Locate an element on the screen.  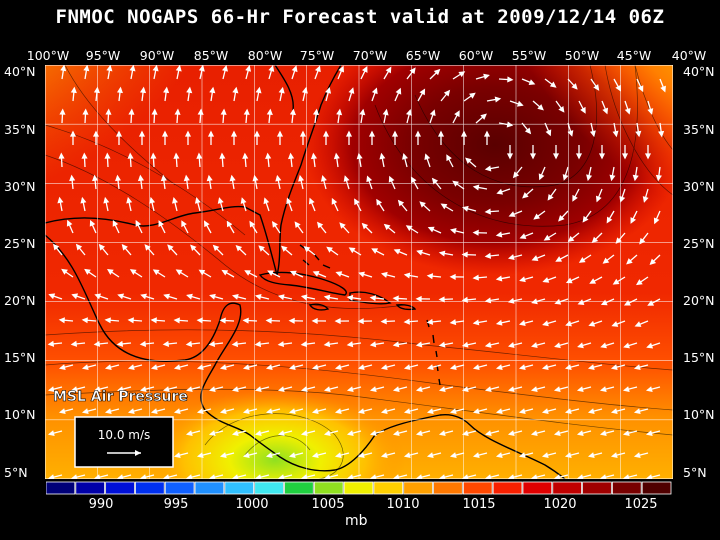
bahamas is located at coordinates (315, 256).